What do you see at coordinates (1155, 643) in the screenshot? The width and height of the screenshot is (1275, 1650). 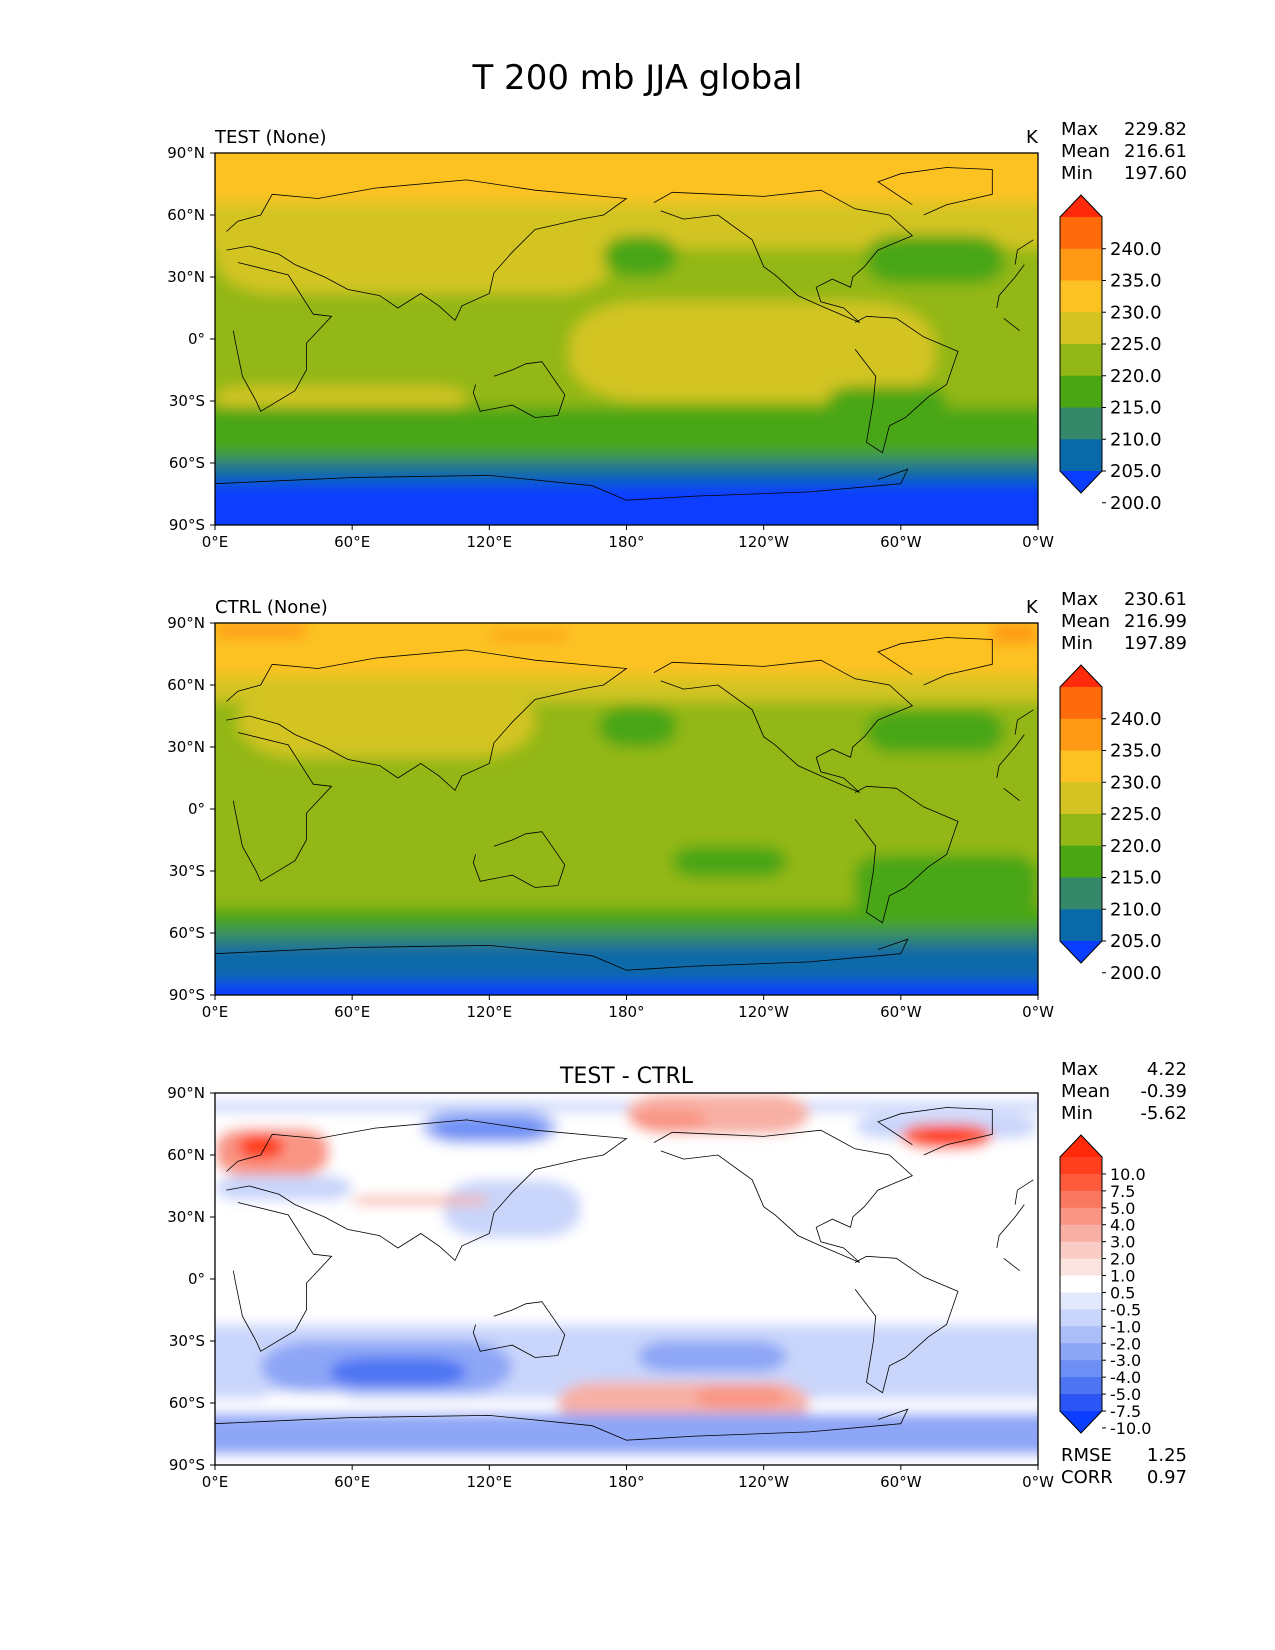 I see `stat-value: 197.89` at bounding box center [1155, 643].